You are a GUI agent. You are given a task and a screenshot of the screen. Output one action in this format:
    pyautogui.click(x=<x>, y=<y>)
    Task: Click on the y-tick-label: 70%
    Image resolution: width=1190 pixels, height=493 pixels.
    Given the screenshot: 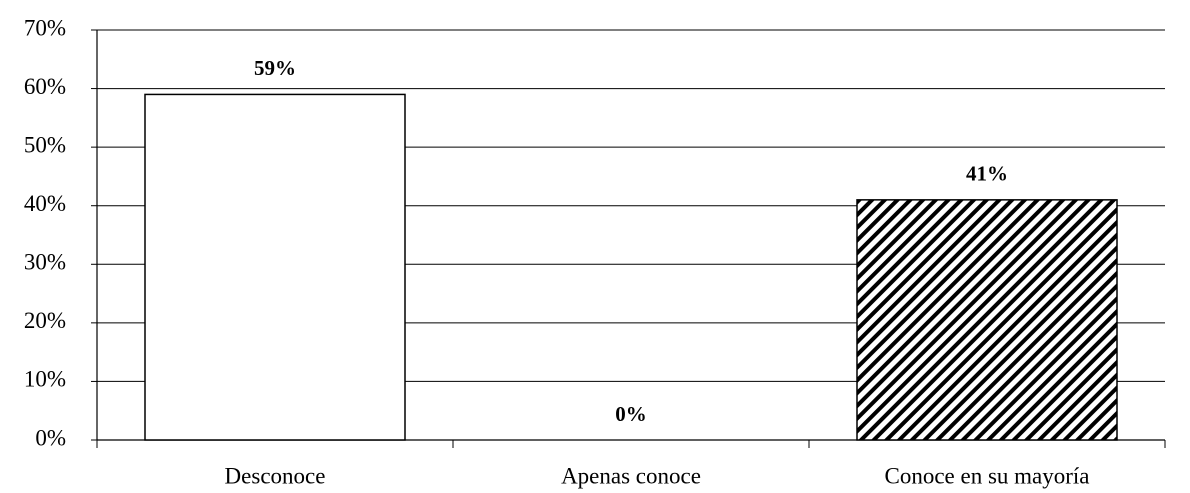 What is the action you would take?
    pyautogui.click(x=45, y=27)
    